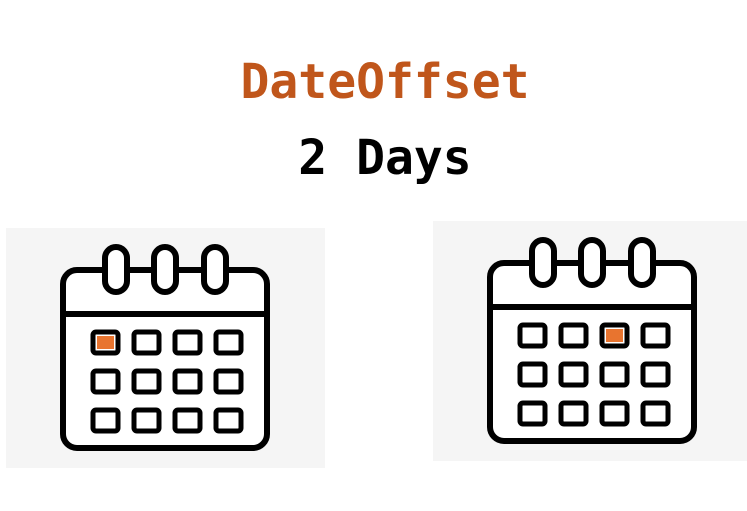 The image size is (747, 511). I want to click on diagram-title: DateOffset, so click(385, 82).